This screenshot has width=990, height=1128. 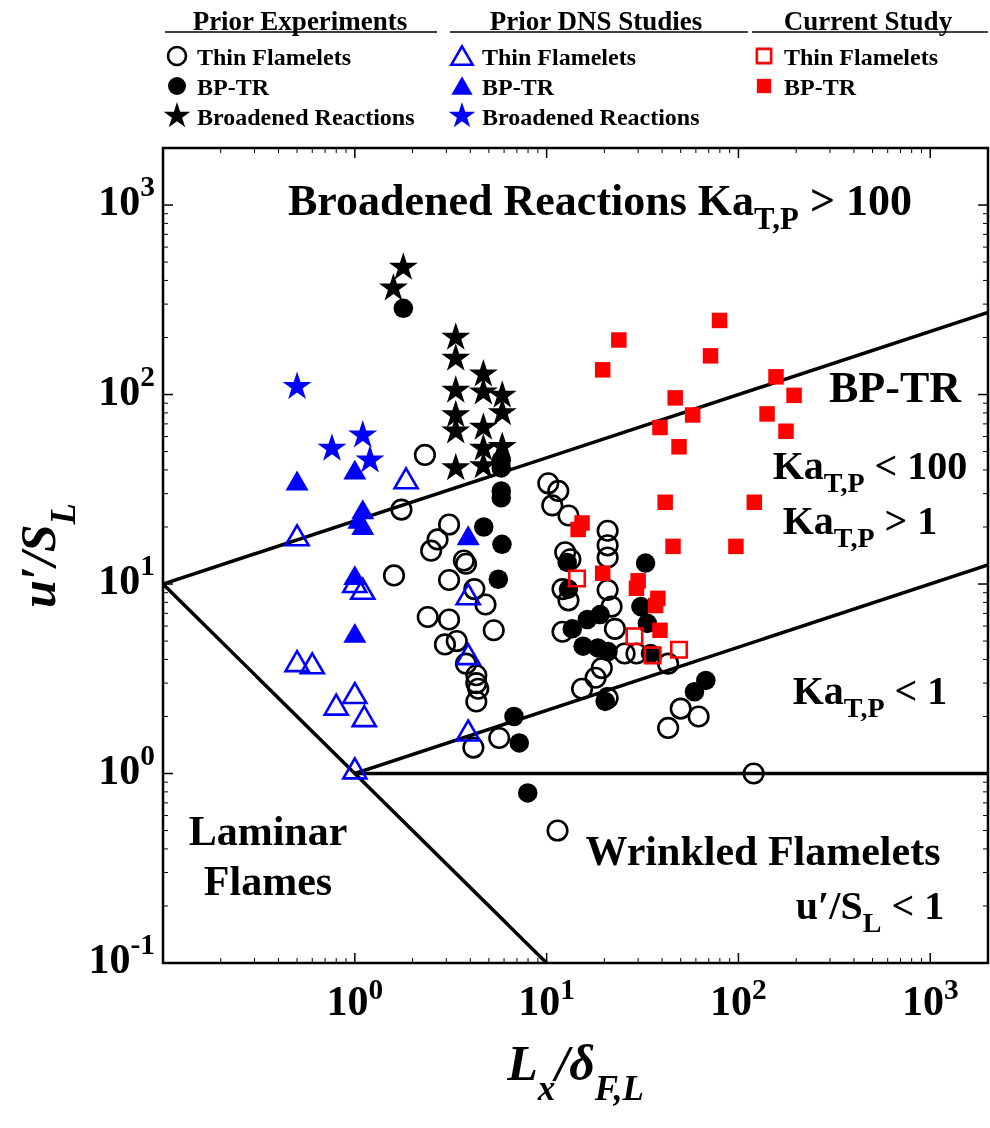 What do you see at coordinates (870, 910) in the screenshot?
I see `annotation: u′/S$_{L}$ < 1` at bounding box center [870, 910].